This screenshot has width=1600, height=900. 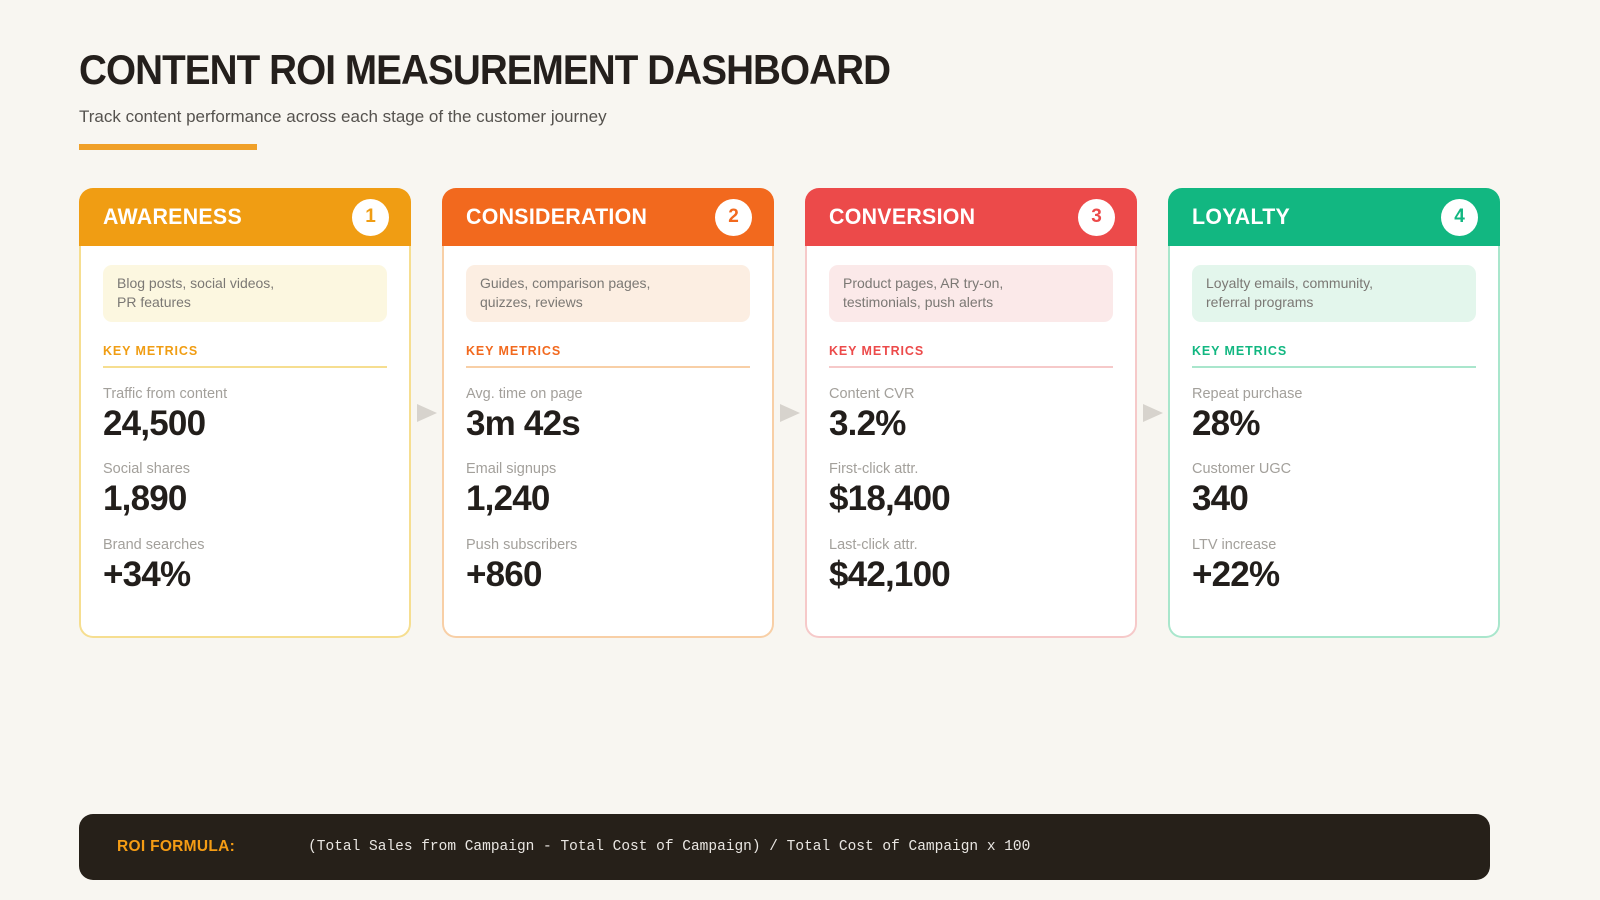 What do you see at coordinates (902, 216) in the screenshot?
I see `stage-title: CONVERSION` at bounding box center [902, 216].